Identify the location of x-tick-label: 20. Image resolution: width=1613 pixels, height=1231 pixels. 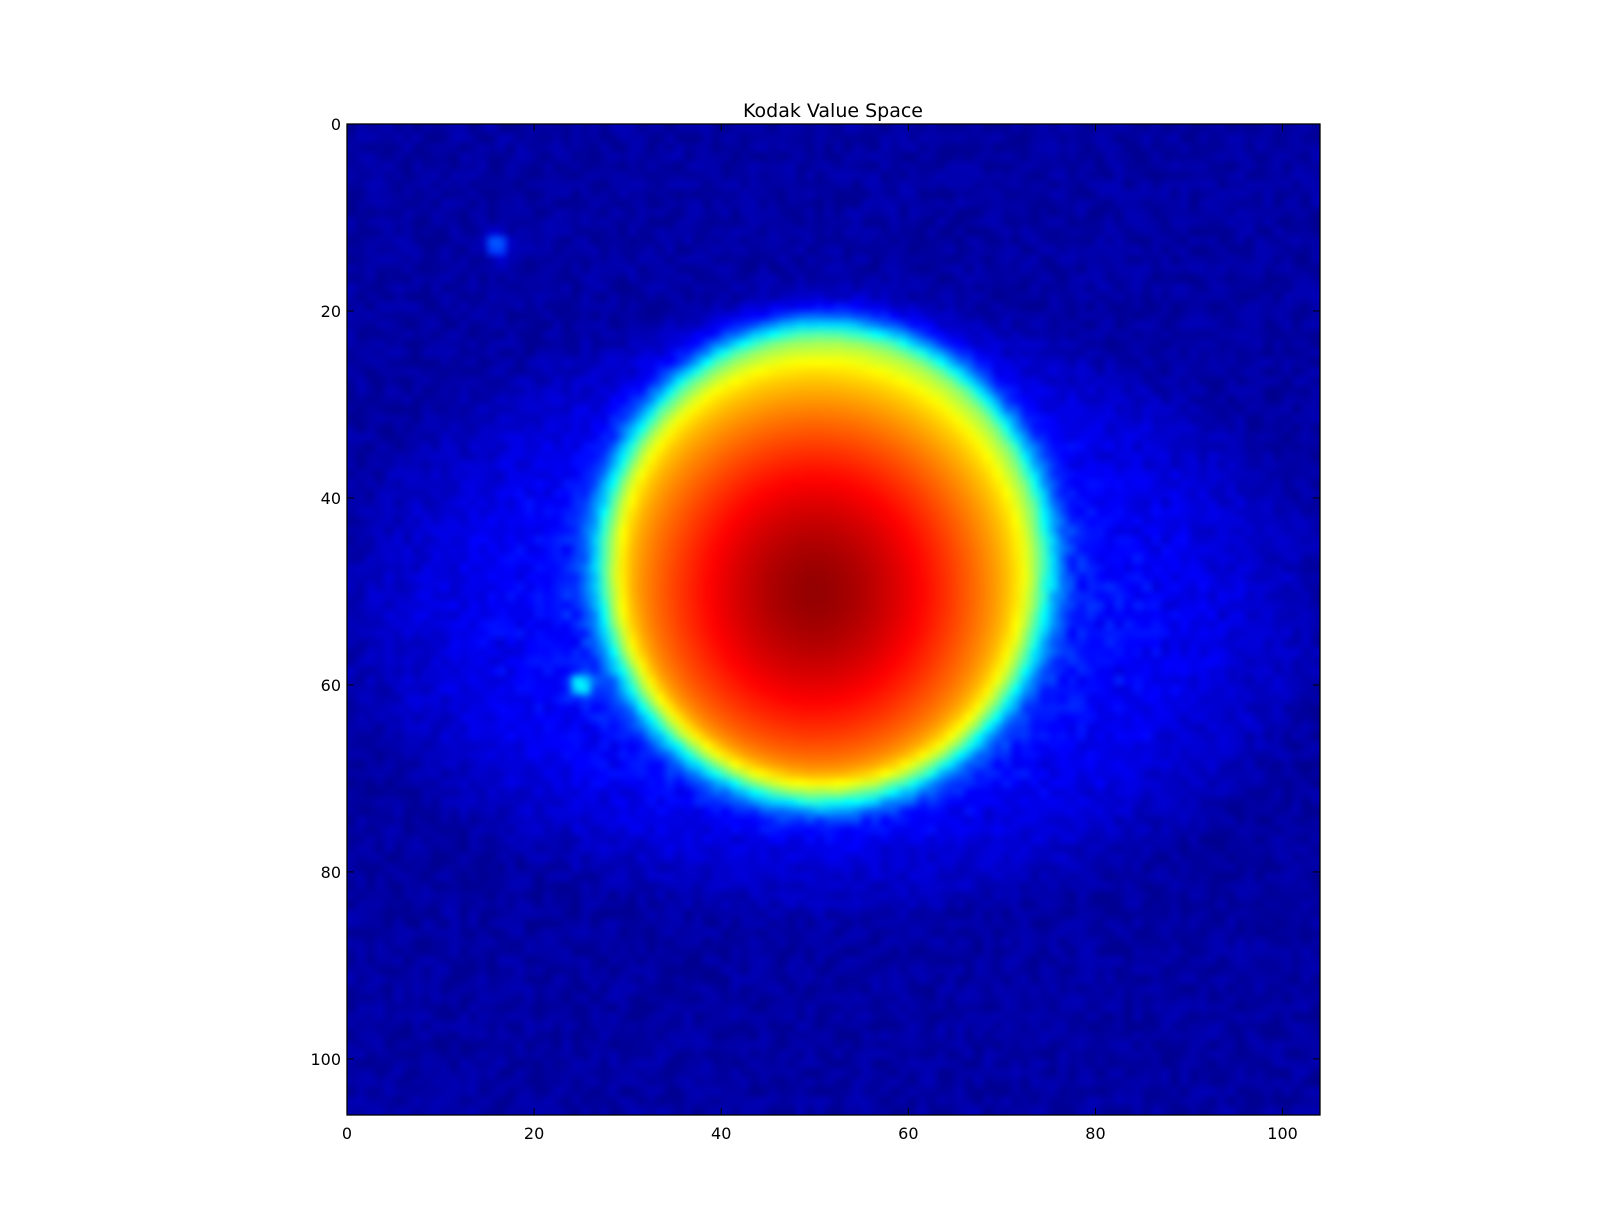
(534, 1133).